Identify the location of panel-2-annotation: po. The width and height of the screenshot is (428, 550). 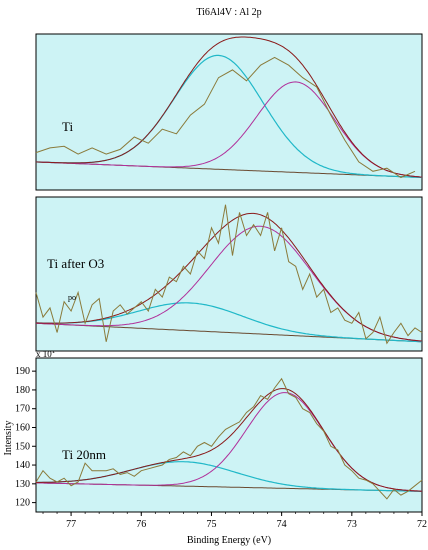
(72, 297).